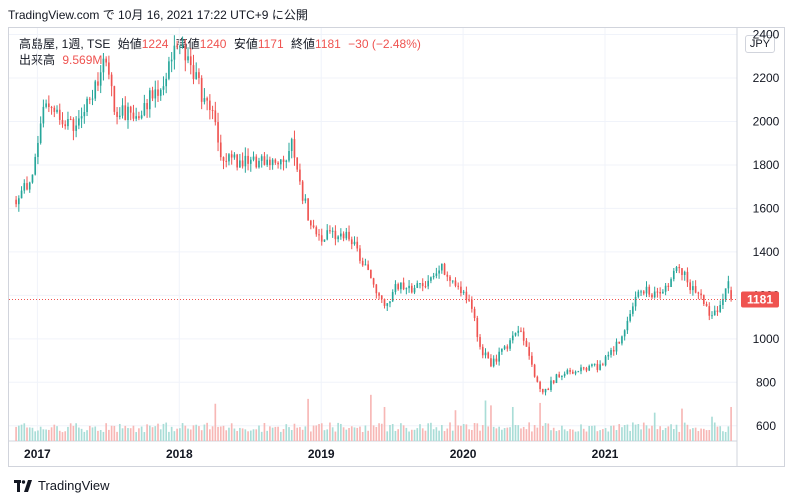 Image resolution: width=794 pixels, height=503 pixels. I want to click on legend-symbol: 高島屋, 1週, TSE, so click(65, 44).